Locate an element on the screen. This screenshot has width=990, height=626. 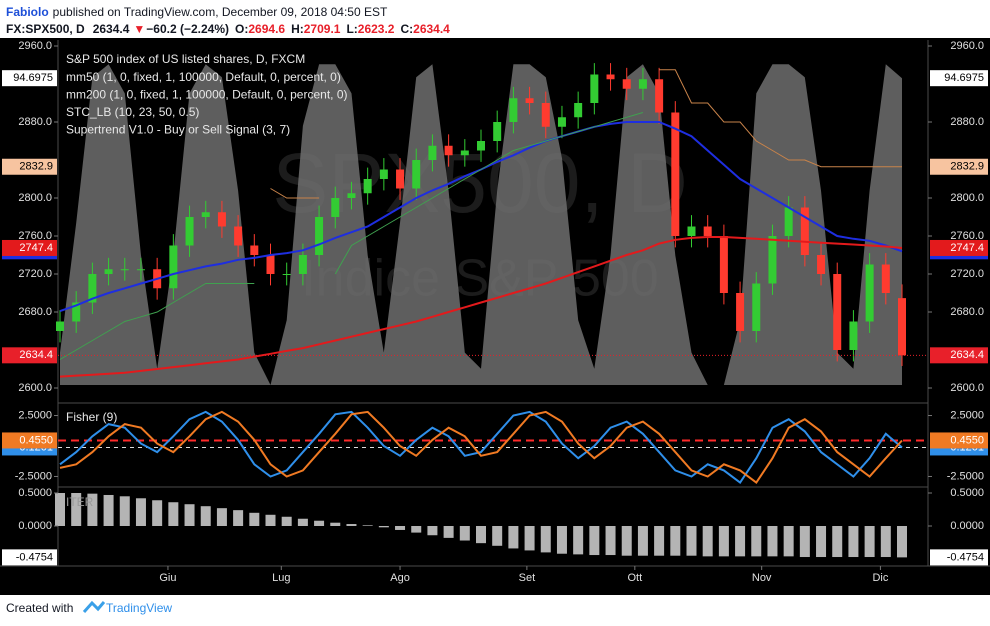
x-tick-label: Ago is located at coordinates (400, 578).